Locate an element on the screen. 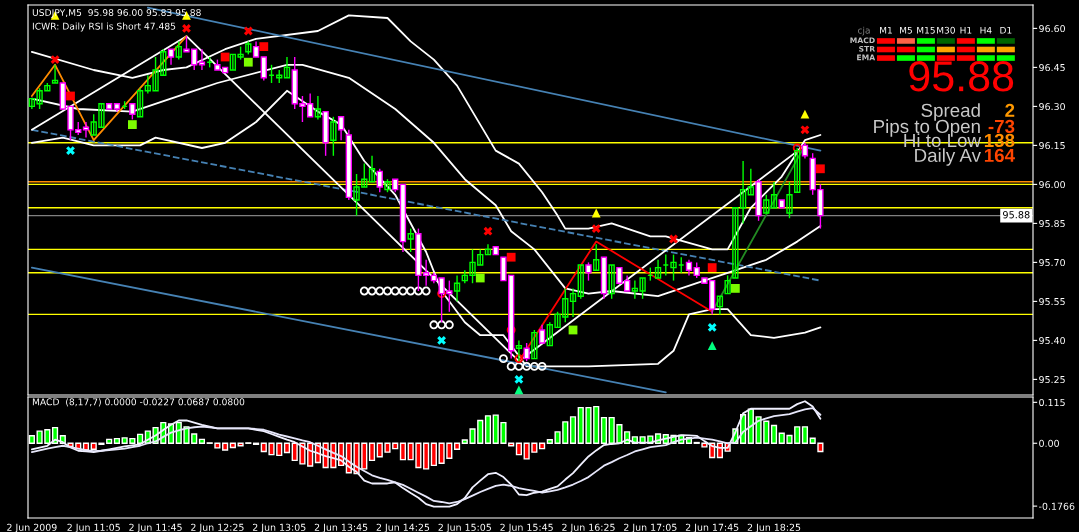  x-tick-label: 2 Jun 18:25 is located at coordinates (774, 527).